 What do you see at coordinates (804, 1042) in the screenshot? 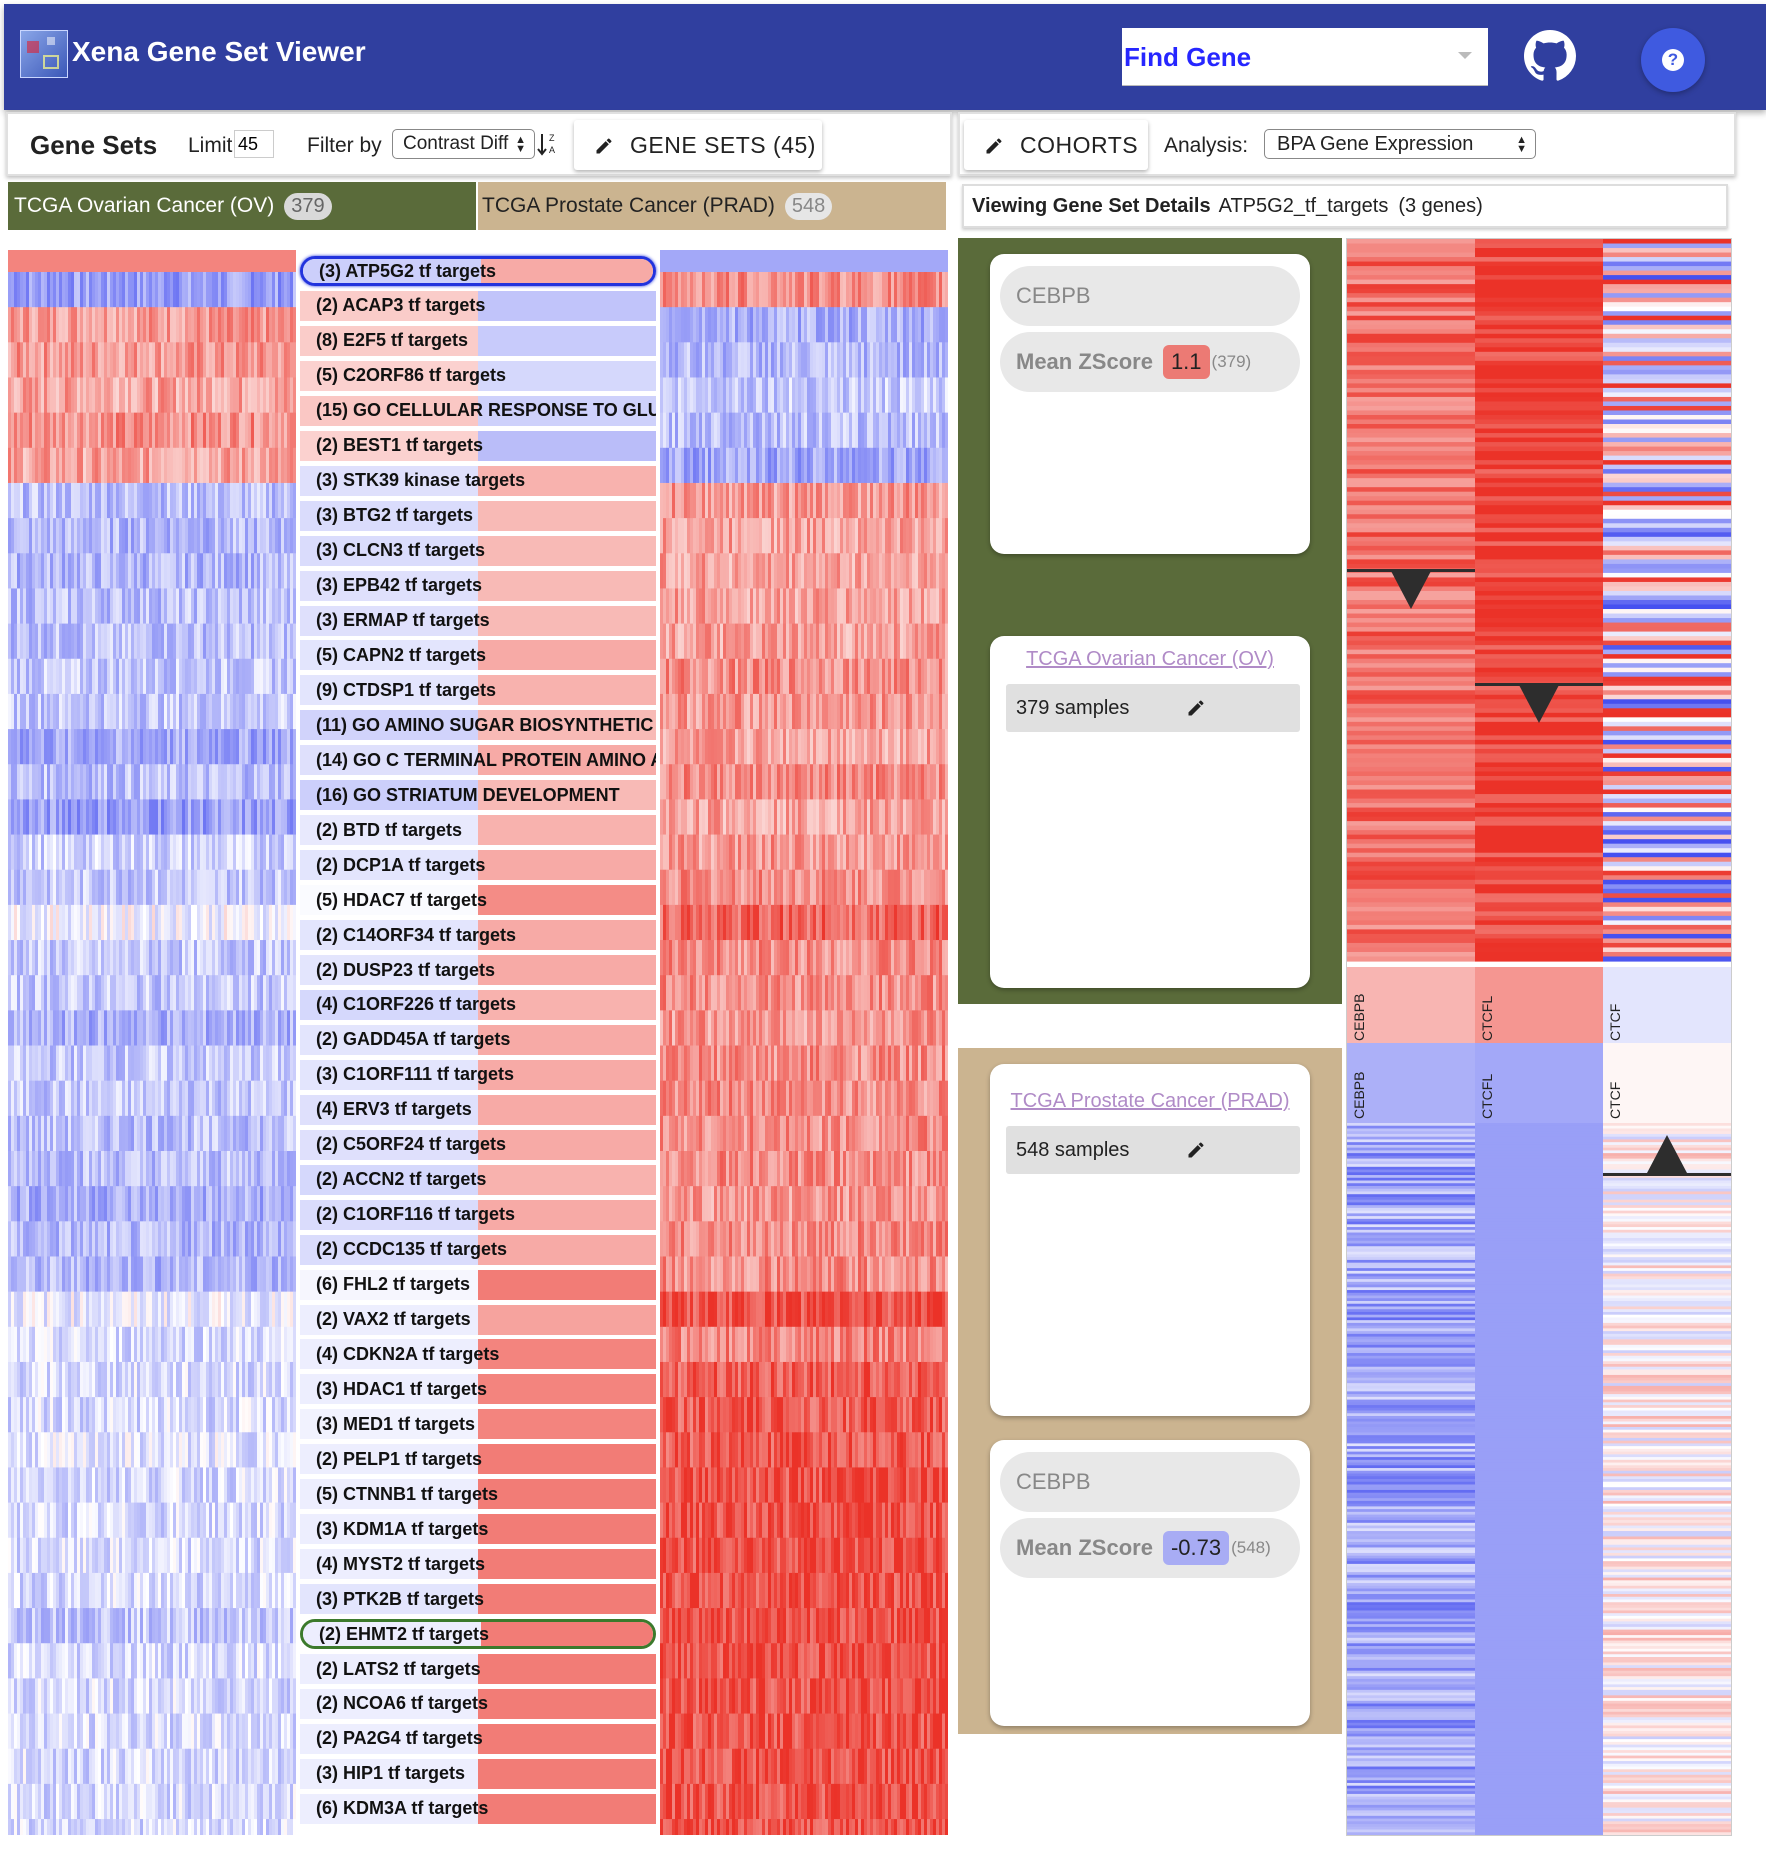
I see `prad-geneset-heatmap` at bounding box center [804, 1042].